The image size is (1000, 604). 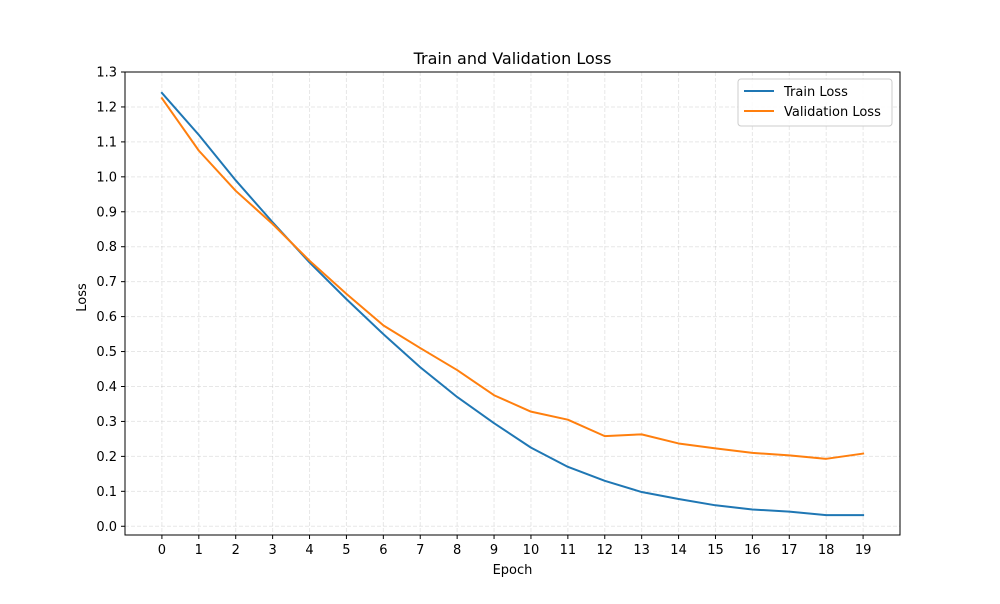 I want to click on x-tick-label: 17, so click(x=789, y=550).